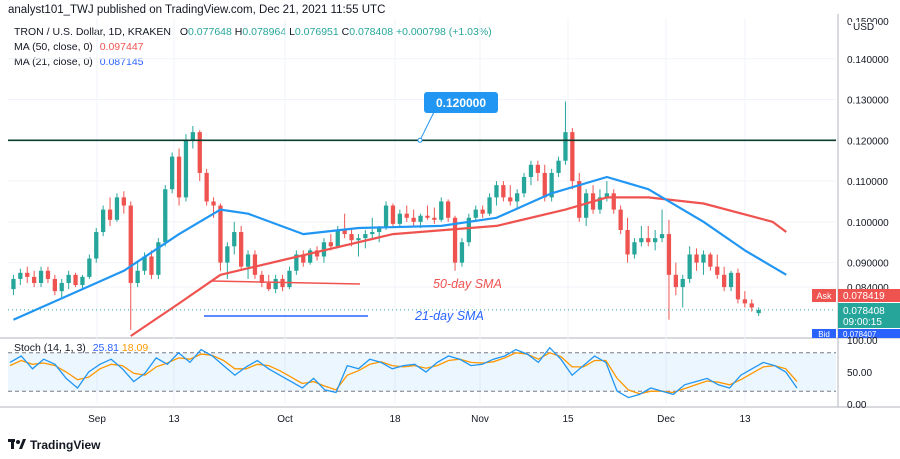  What do you see at coordinates (210, 32) in the screenshot?
I see `open-value: 0.077648` at bounding box center [210, 32].